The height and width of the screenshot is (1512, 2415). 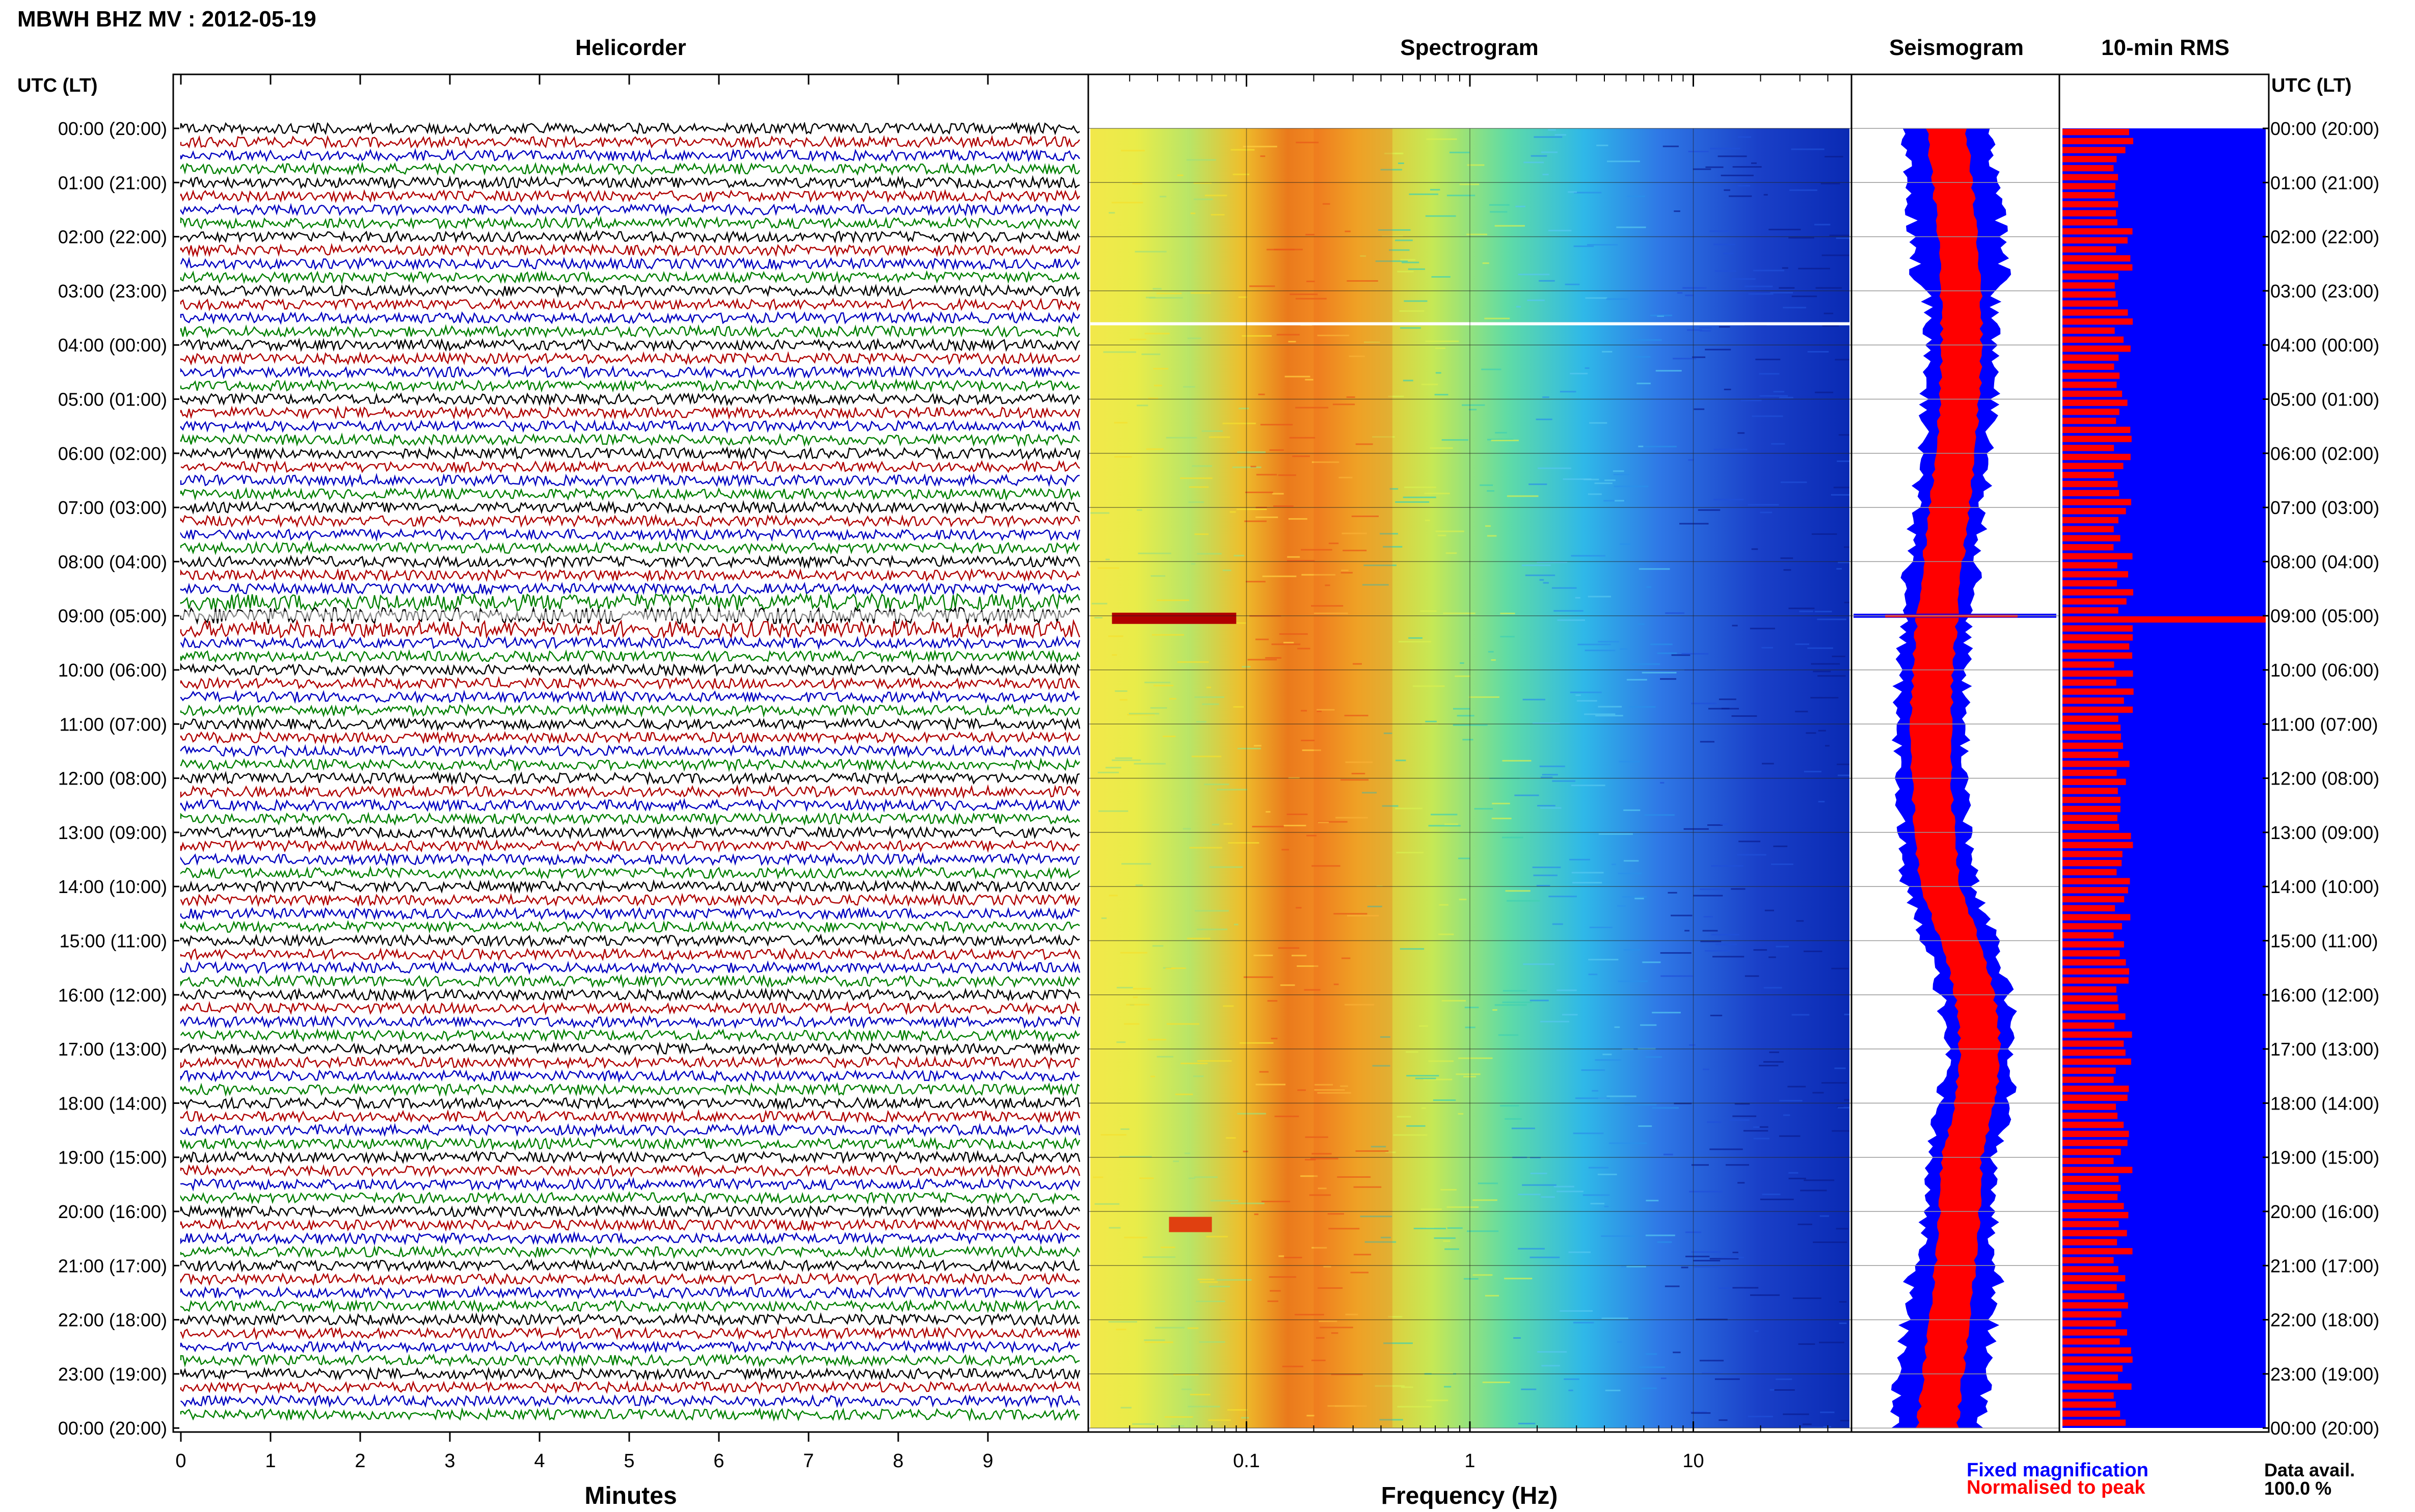 What do you see at coordinates (112, 182) in the screenshot?
I see `time-label-left: 01:00 (21:00)` at bounding box center [112, 182].